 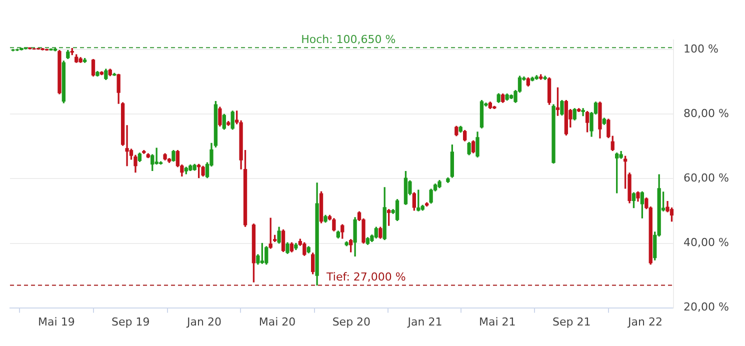 I want to click on x-tick-label: Mai 20, so click(x=277, y=321).